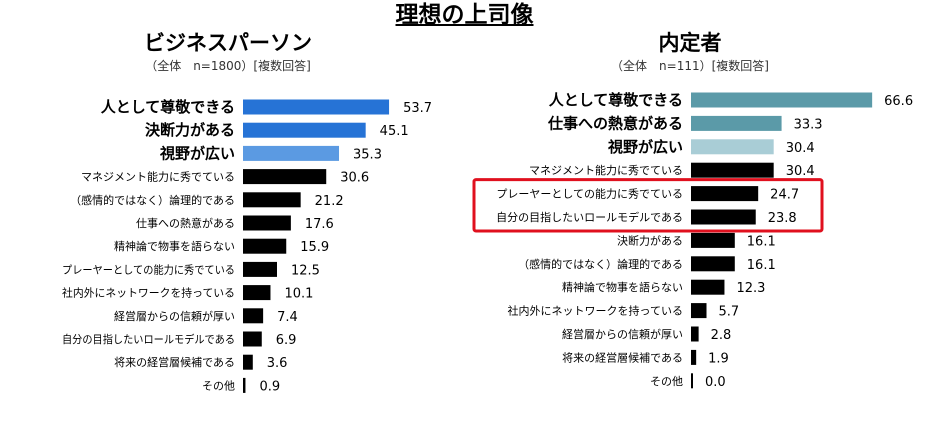 This screenshot has height=442, width=929. Describe the element at coordinates (354, 178) in the screenshot. I see `value-label: 30.6` at that location.